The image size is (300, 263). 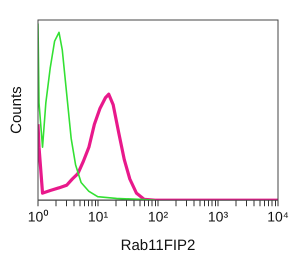 I want to click on x-tick-label: 10³, so click(x=218, y=216).